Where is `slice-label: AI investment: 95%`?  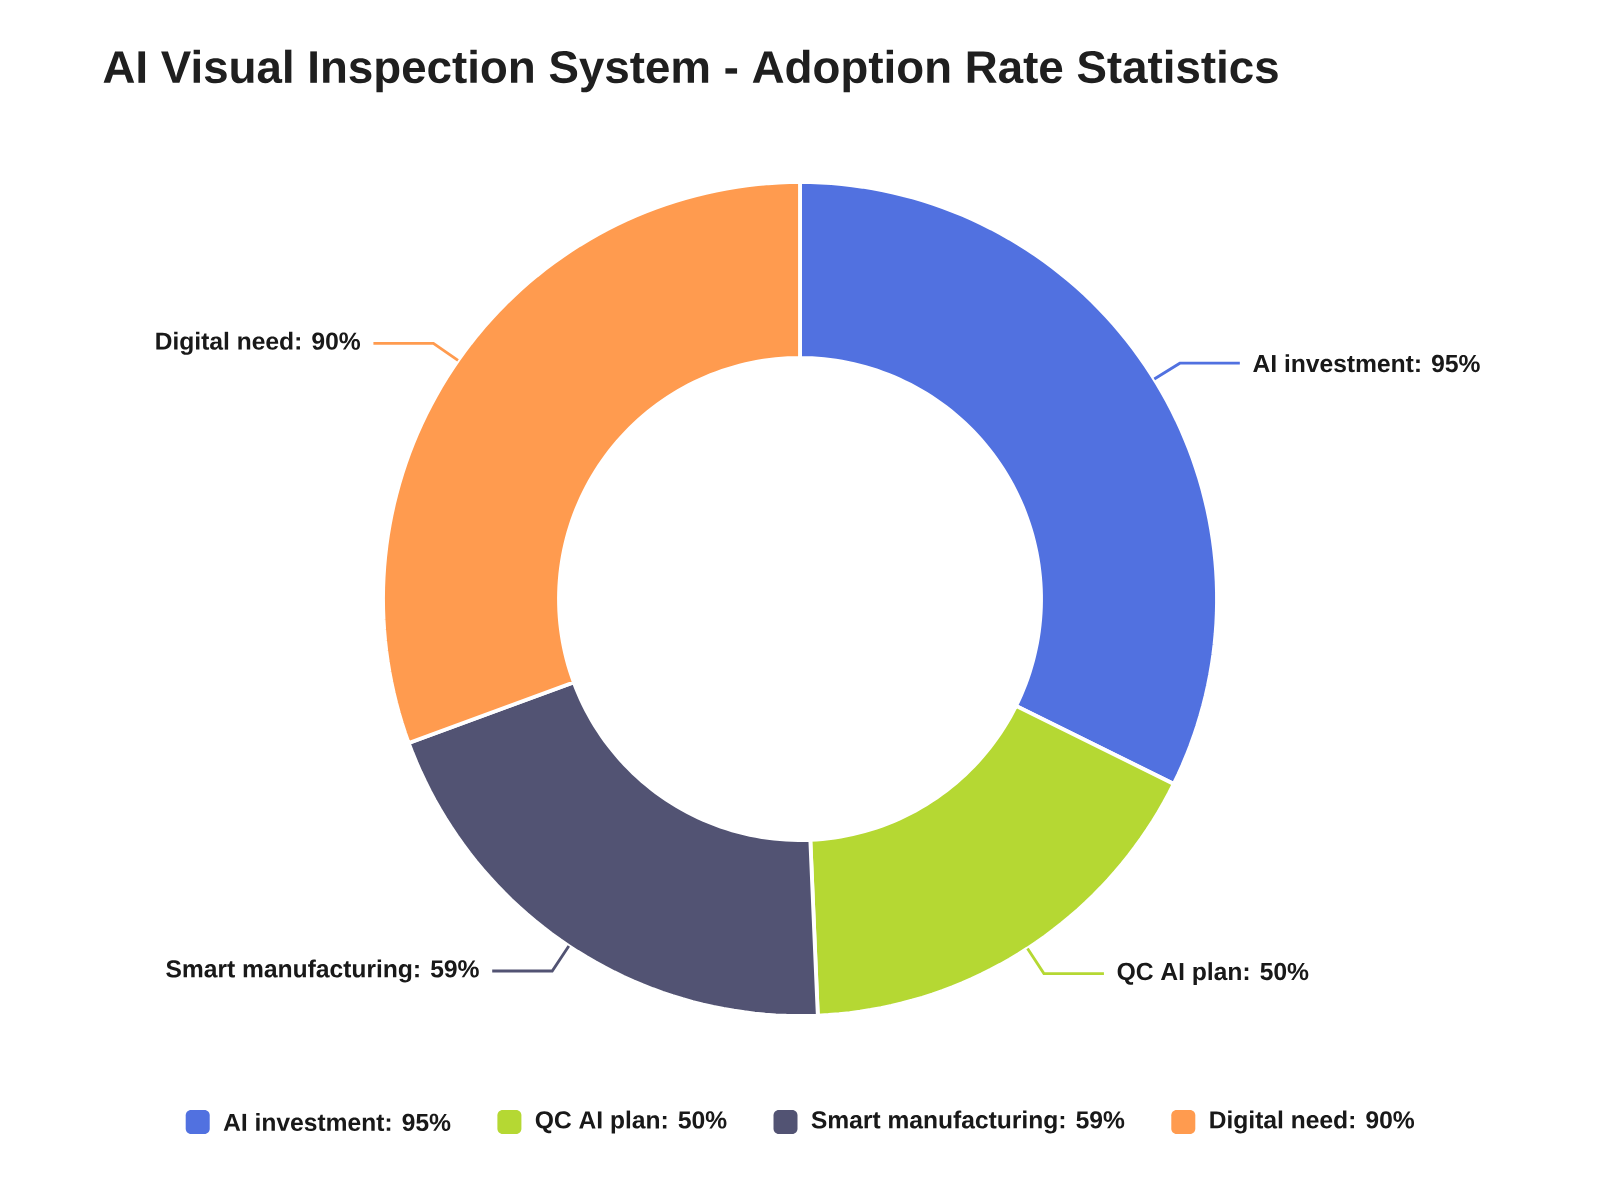
slice-label: AI investment: 95% is located at coordinates (1366, 363).